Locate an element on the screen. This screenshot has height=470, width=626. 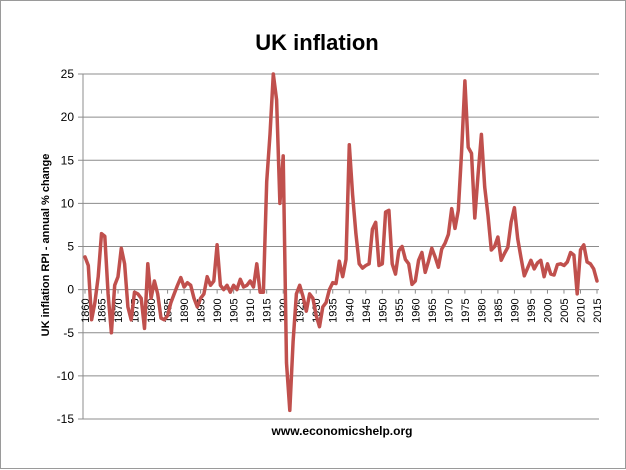
x-tick-label: 1965 is located at coordinates (433, 310).